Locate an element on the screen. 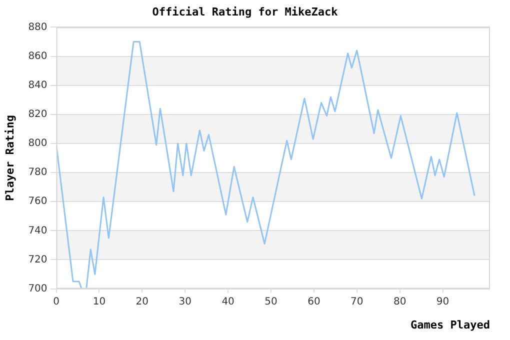 This screenshot has height=340, width=510. x-tick-label: 30 is located at coordinates (185, 302).